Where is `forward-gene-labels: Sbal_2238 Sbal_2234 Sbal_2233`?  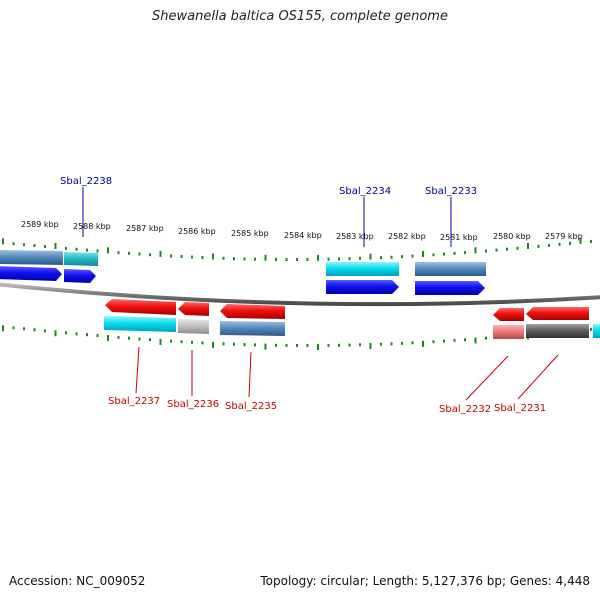 forward-gene-labels: Sbal_2238 Sbal_2234 Sbal_2233 is located at coordinates (268, 211).